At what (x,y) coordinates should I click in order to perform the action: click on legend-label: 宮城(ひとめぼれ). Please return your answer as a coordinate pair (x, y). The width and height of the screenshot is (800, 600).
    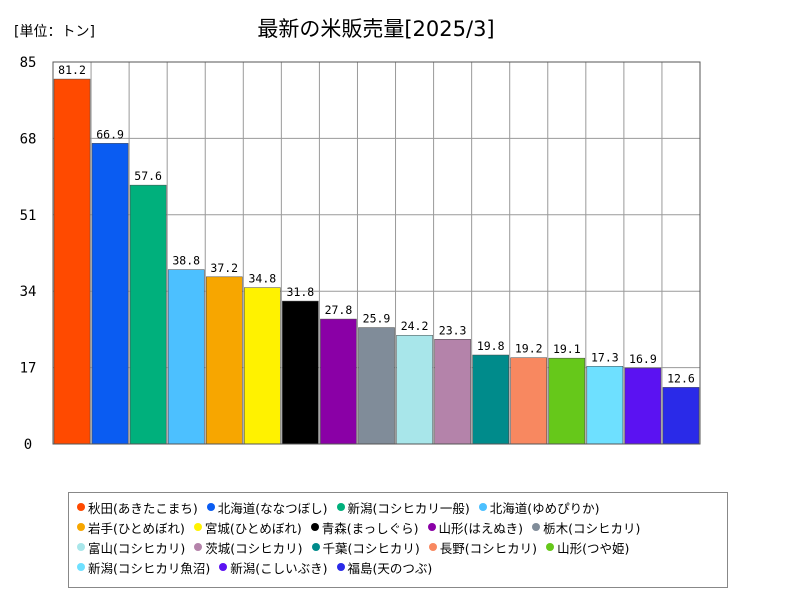
    Looking at the image, I should click on (253, 528).